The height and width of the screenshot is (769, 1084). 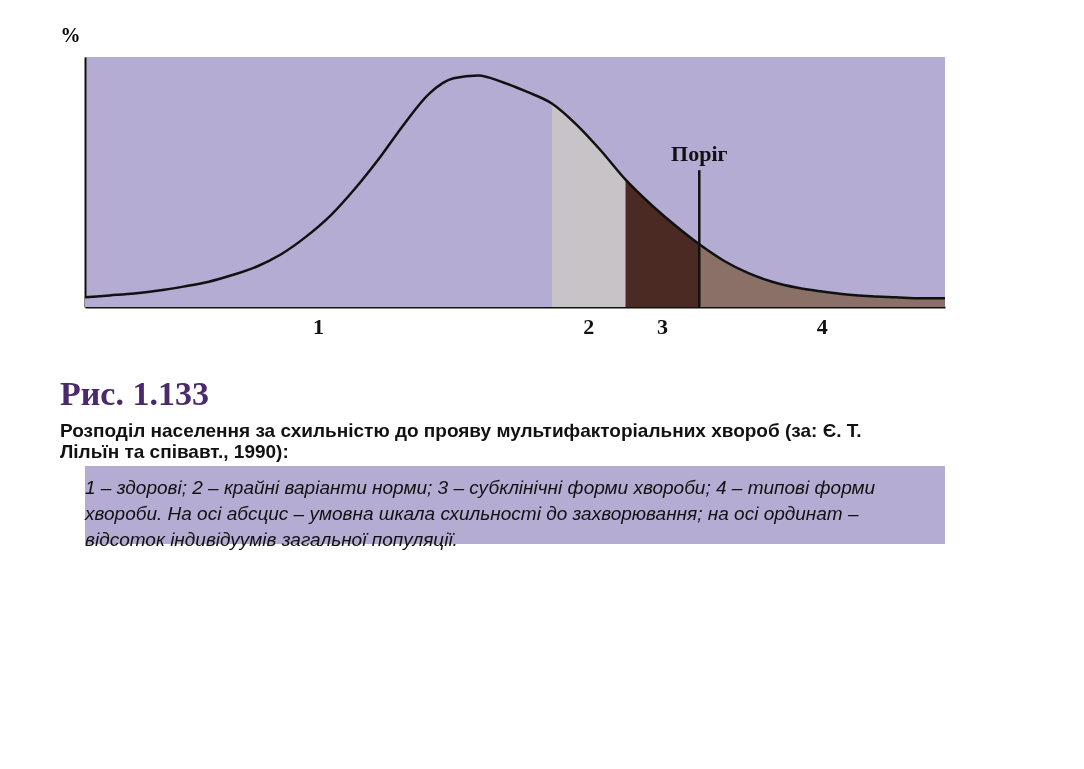 I want to click on series-label: 2, so click(x=589, y=326).